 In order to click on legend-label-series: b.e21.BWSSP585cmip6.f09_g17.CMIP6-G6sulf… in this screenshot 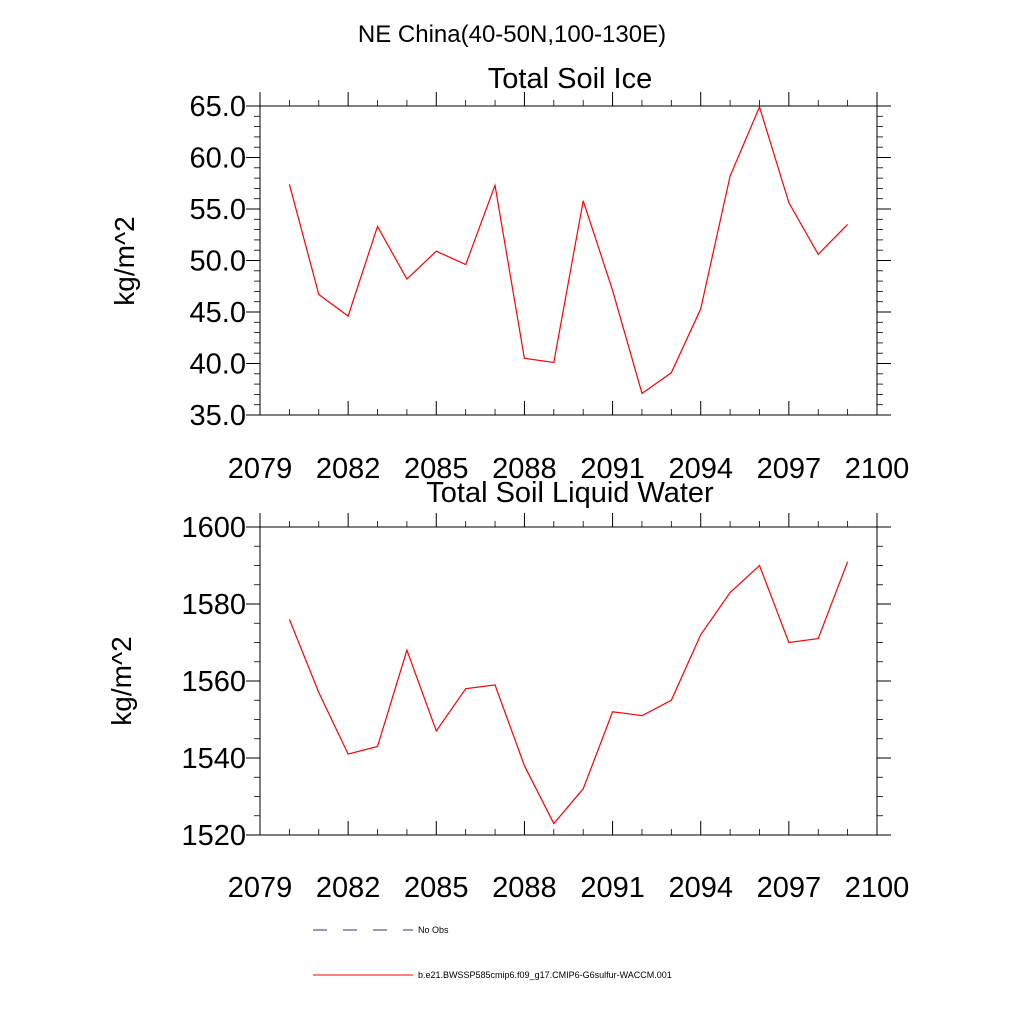, I will do `click(545, 975)`.